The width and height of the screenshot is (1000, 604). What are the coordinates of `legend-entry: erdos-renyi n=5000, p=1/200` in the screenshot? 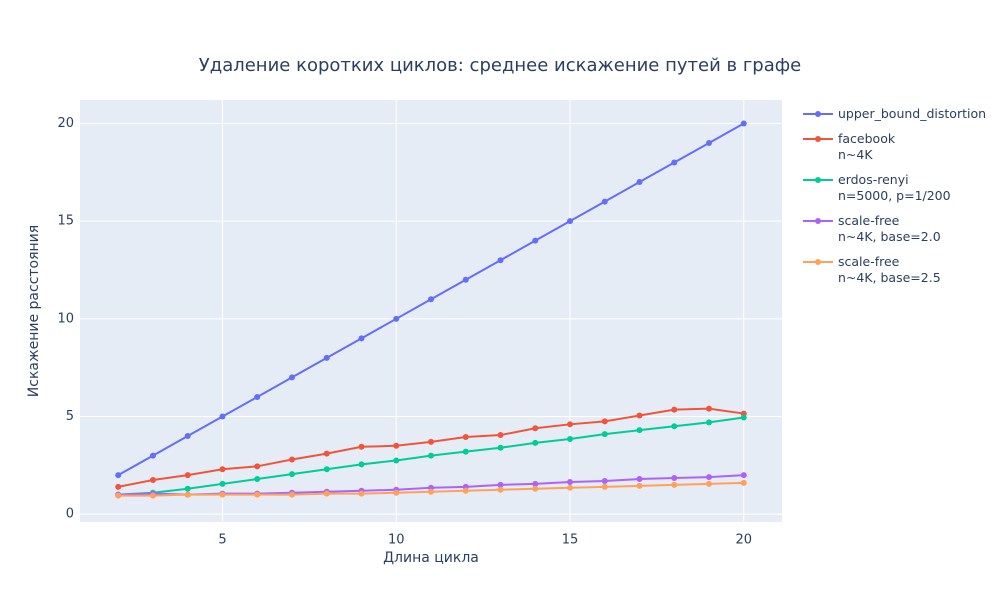 It's located at (893, 188).